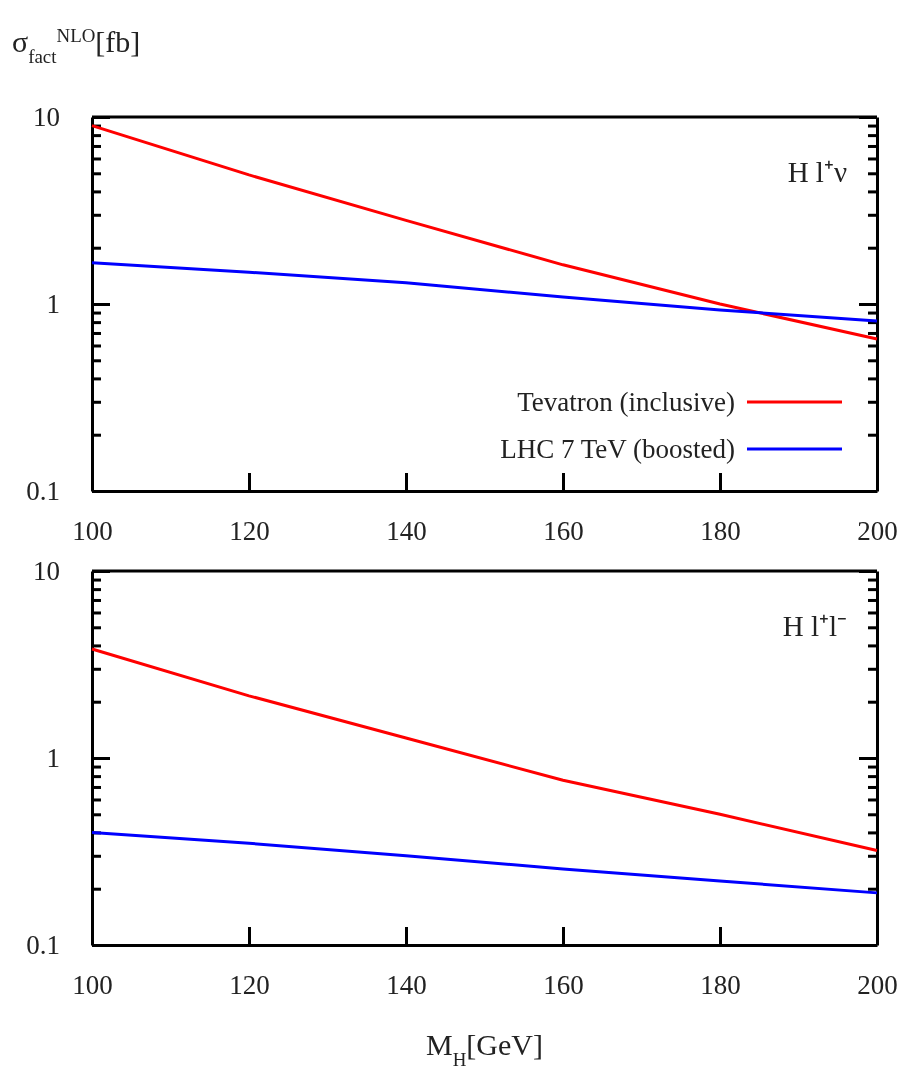 Image resolution: width=910 pixels, height=1066 pixels. I want to click on y-axis-title: σ$_{fact}$$^{NLO}$[fb], so click(76, 45).